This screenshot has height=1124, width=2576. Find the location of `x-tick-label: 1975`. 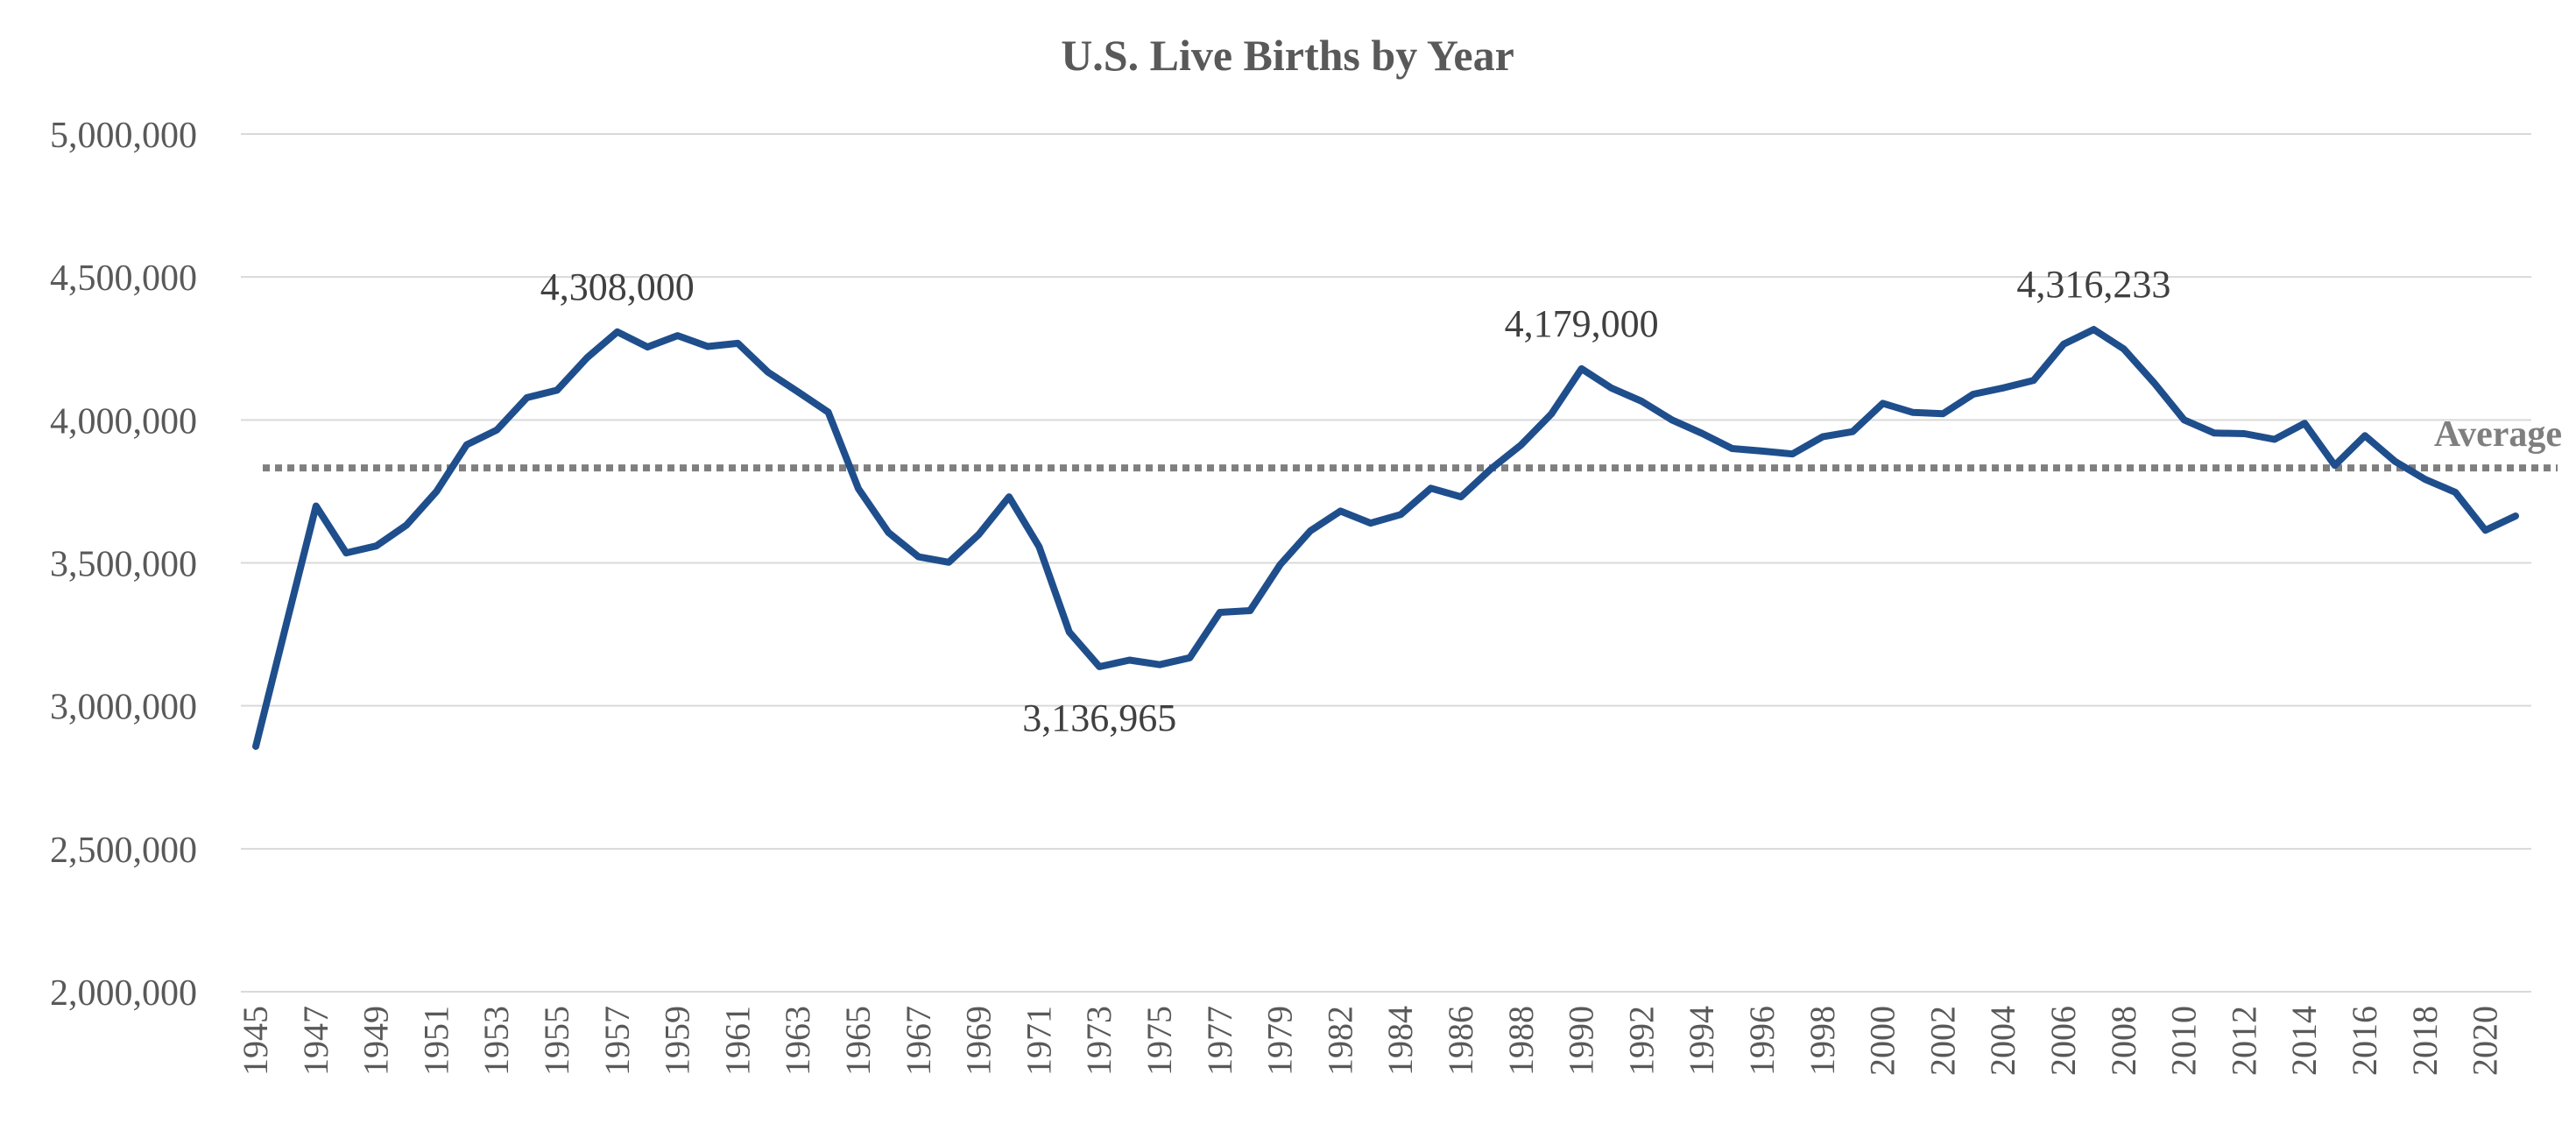

x-tick-label: 1975 is located at coordinates (1159, 1041).